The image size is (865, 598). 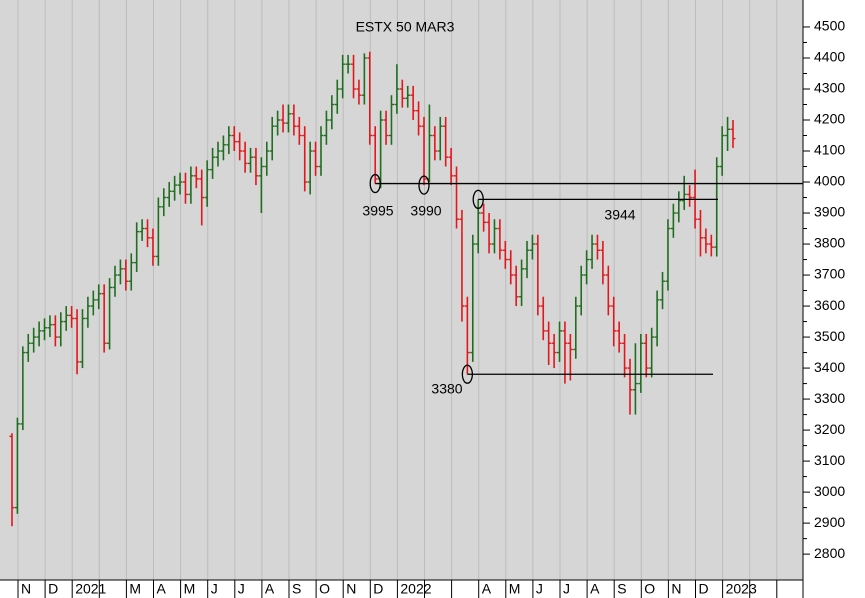 I want to click on x-tick-label: 2021, so click(x=90, y=589).